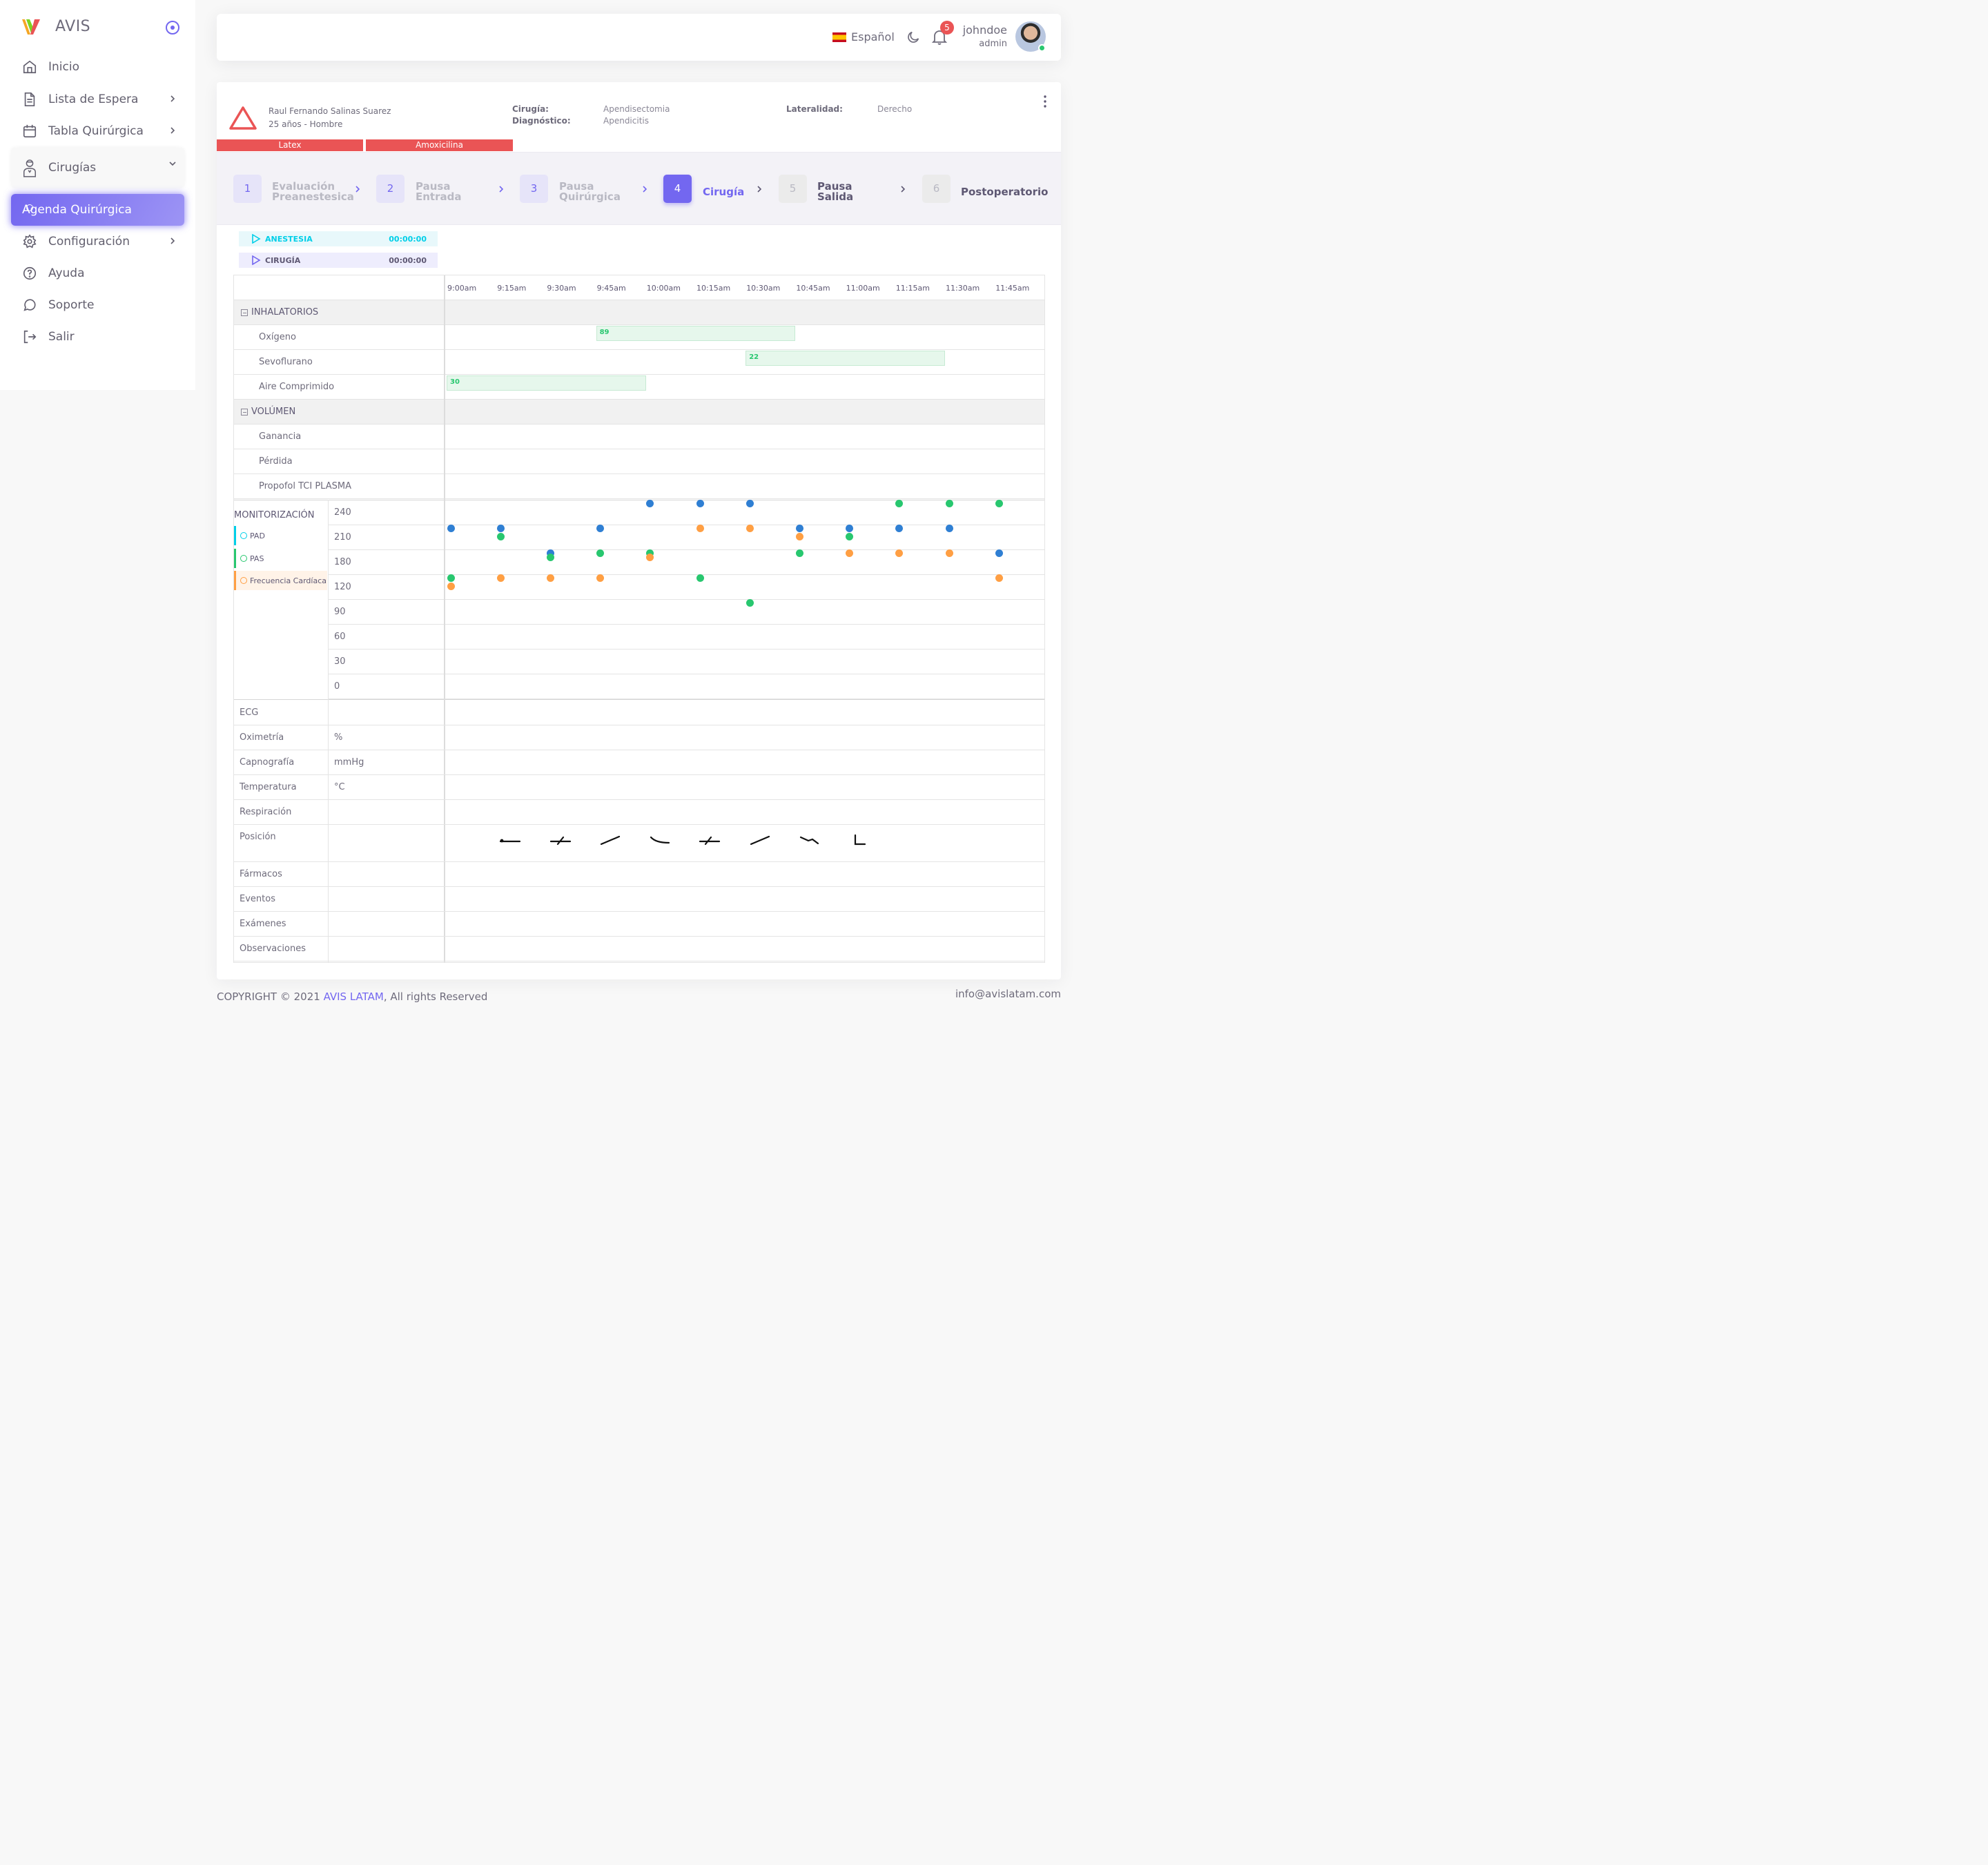 The height and width of the screenshot is (1865, 1988). What do you see at coordinates (97, 67) in the screenshot?
I see `sidebar-item-inicio: Inicio` at bounding box center [97, 67].